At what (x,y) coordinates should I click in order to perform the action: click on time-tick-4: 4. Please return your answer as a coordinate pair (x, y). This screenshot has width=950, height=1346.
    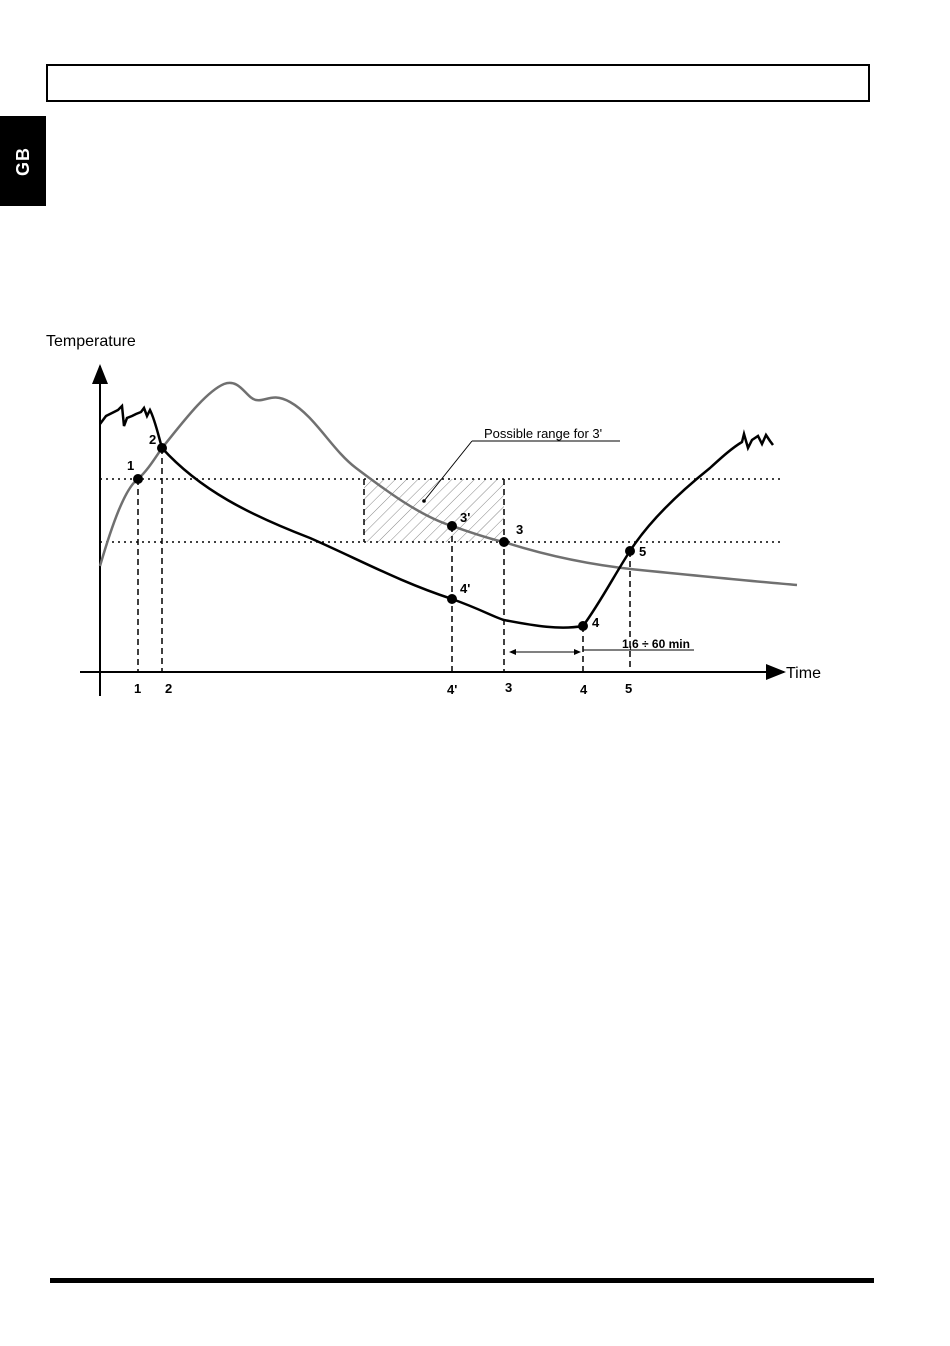
    Looking at the image, I should click on (584, 689).